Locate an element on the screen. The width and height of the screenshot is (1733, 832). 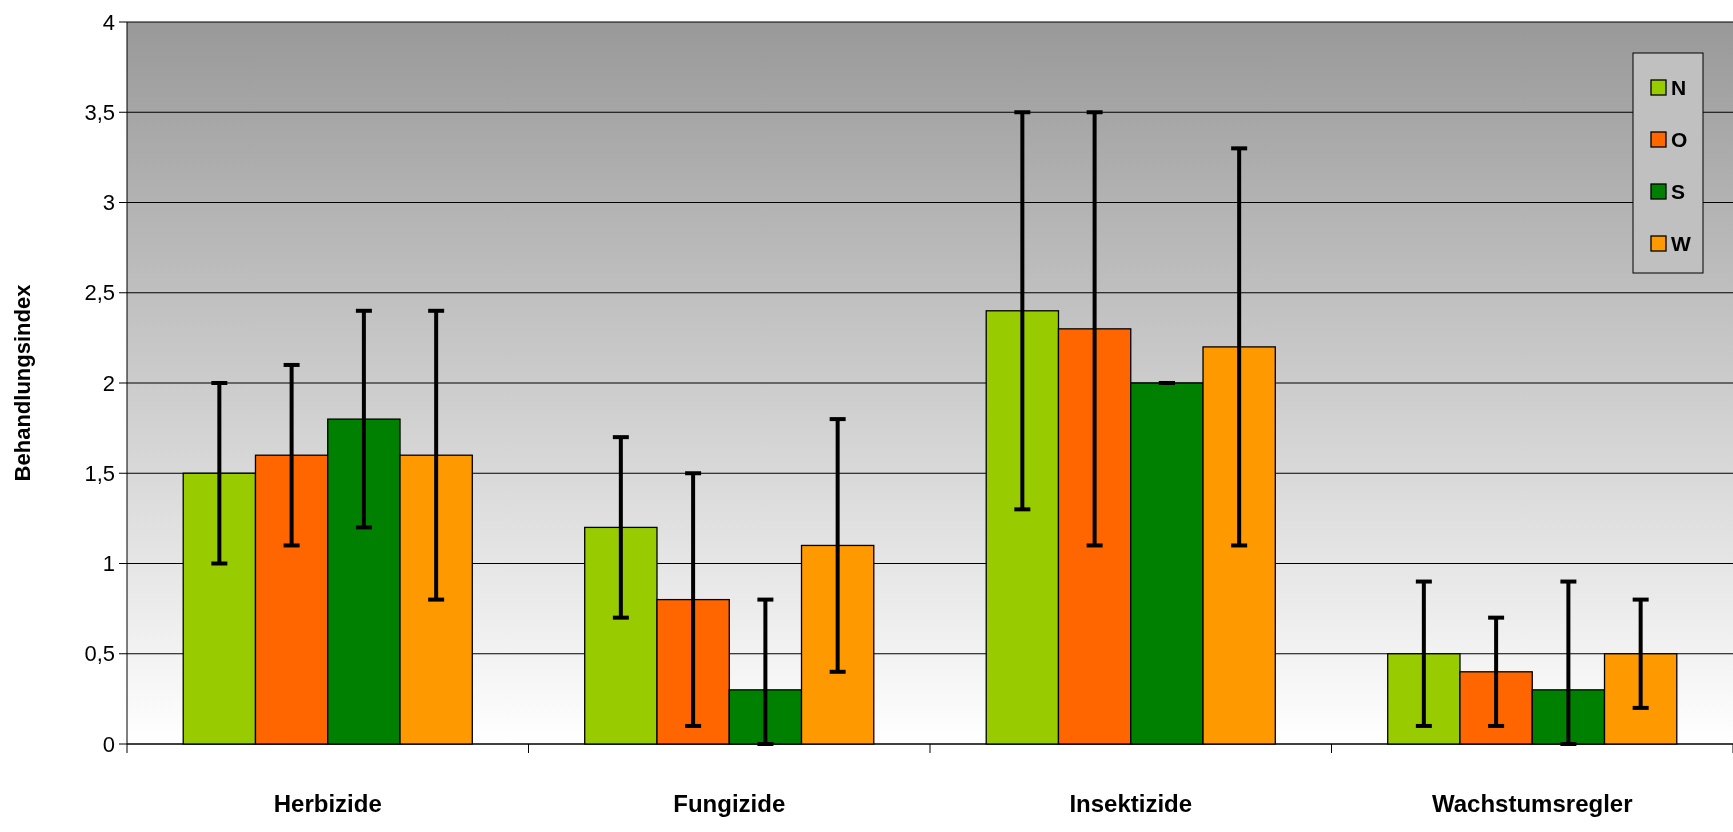
y-tick-label: 3,5 is located at coordinates (99, 112).